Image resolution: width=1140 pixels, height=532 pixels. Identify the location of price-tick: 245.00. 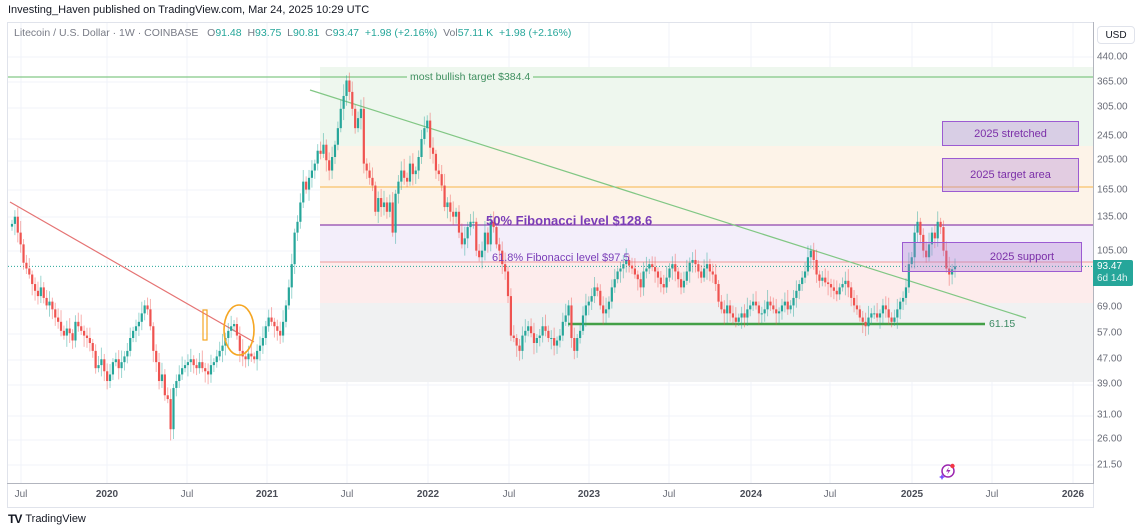
(1112, 136).